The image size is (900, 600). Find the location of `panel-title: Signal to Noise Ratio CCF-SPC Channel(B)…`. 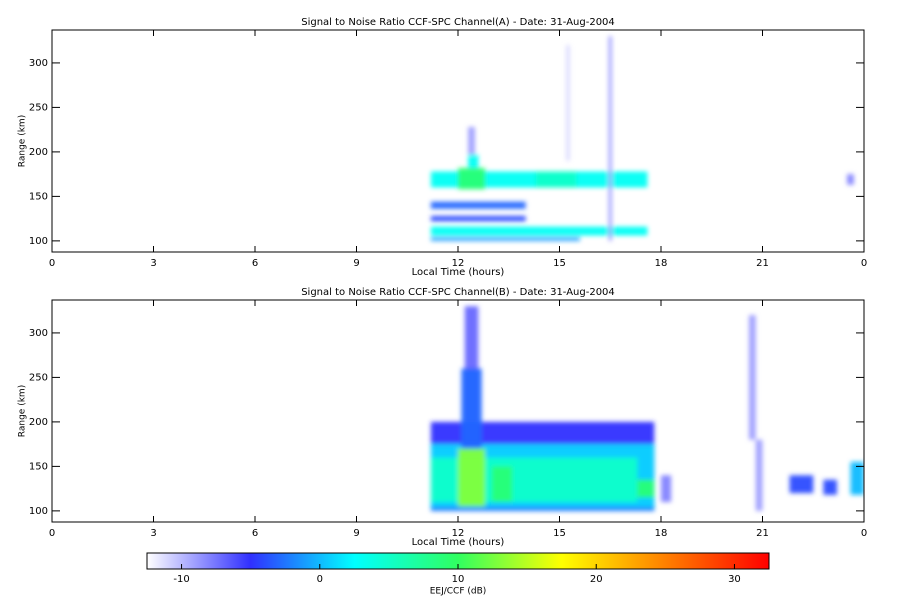

panel-title: Signal to Noise Ratio CCF-SPC Channel(B)… is located at coordinates (458, 292).